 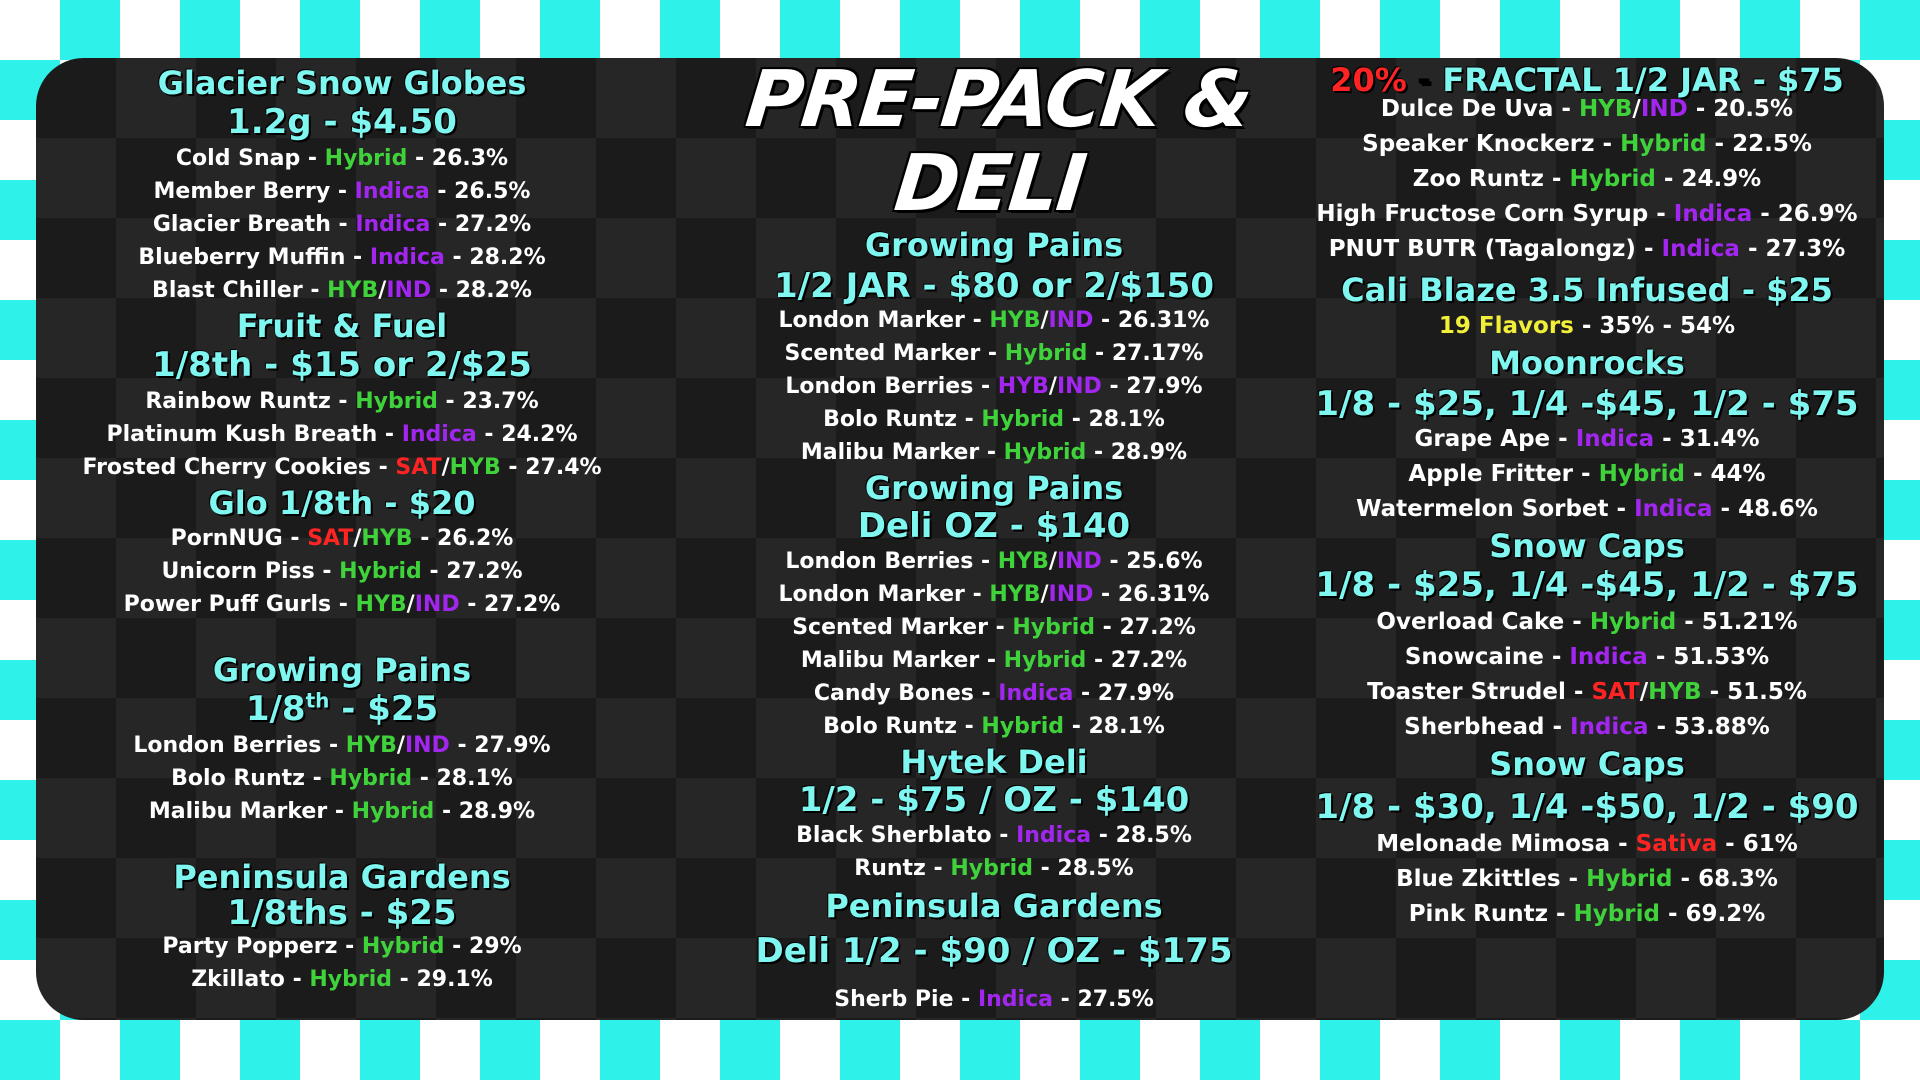 I want to click on price-main: 1/8, so click(x=275, y=709).